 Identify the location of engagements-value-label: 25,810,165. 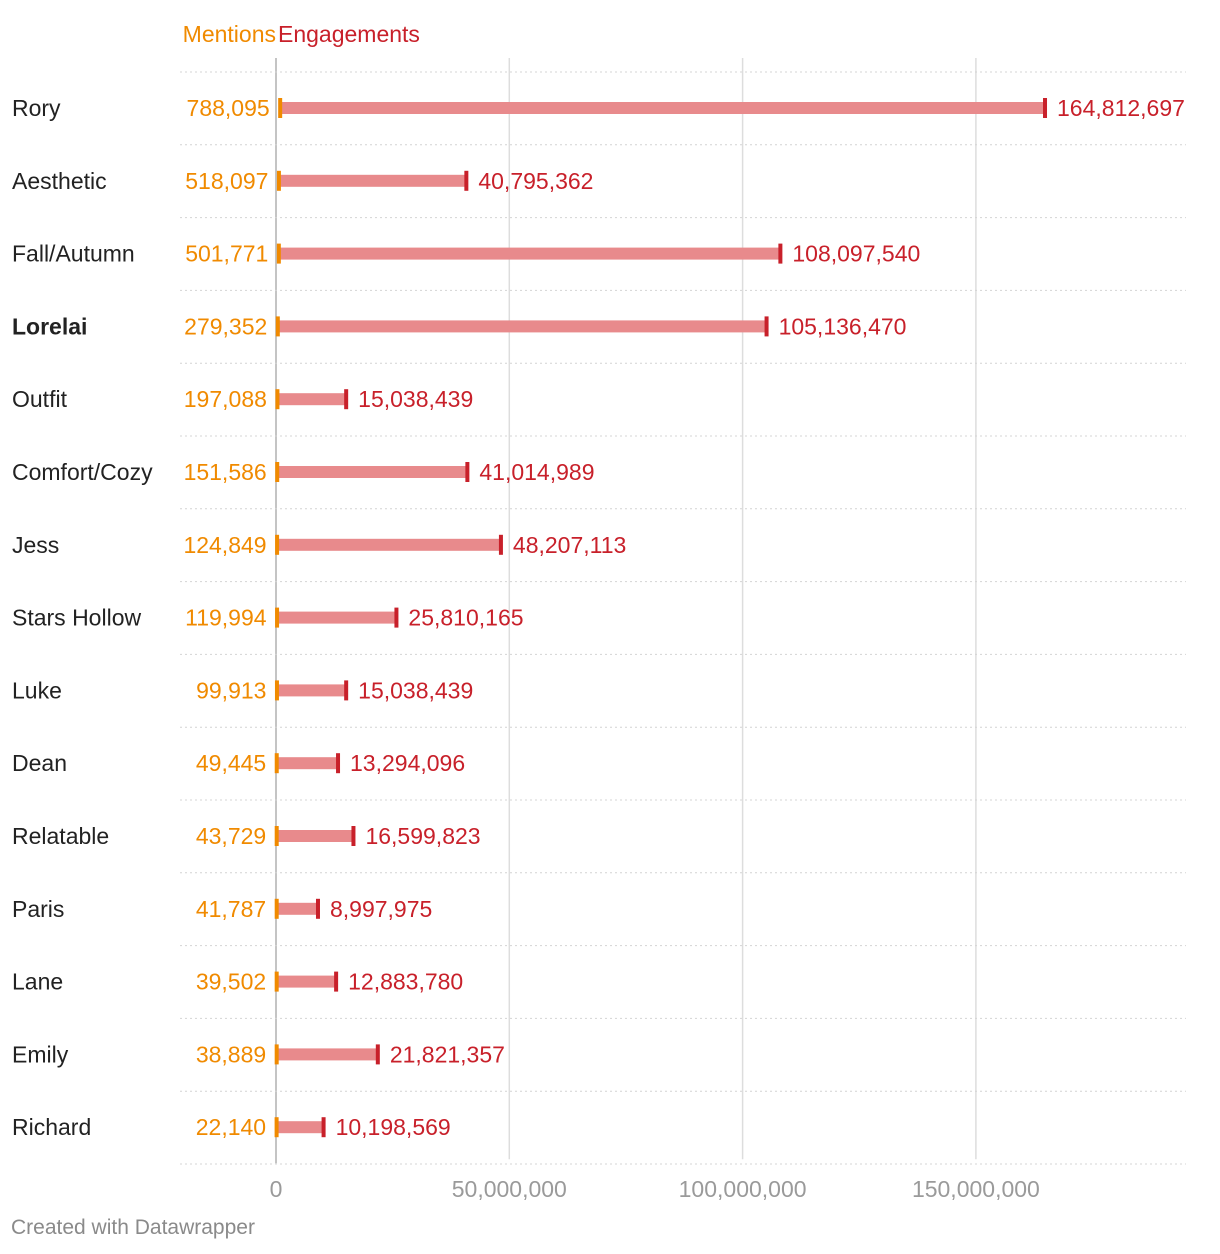
(465, 618).